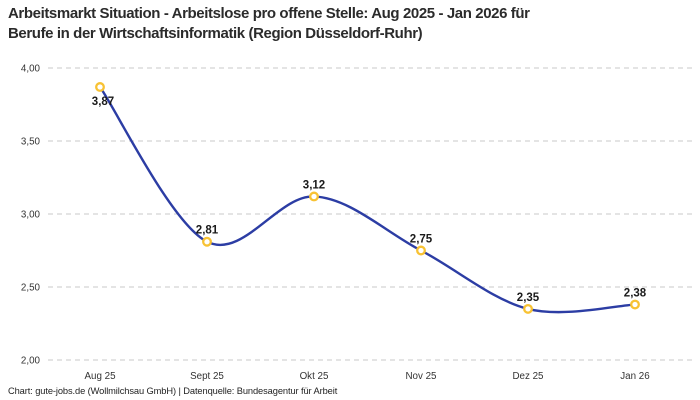  Describe the element at coordinates (314, 376) in the screenshot. I see `x-axis-tick-label: Okt 25` at that location.